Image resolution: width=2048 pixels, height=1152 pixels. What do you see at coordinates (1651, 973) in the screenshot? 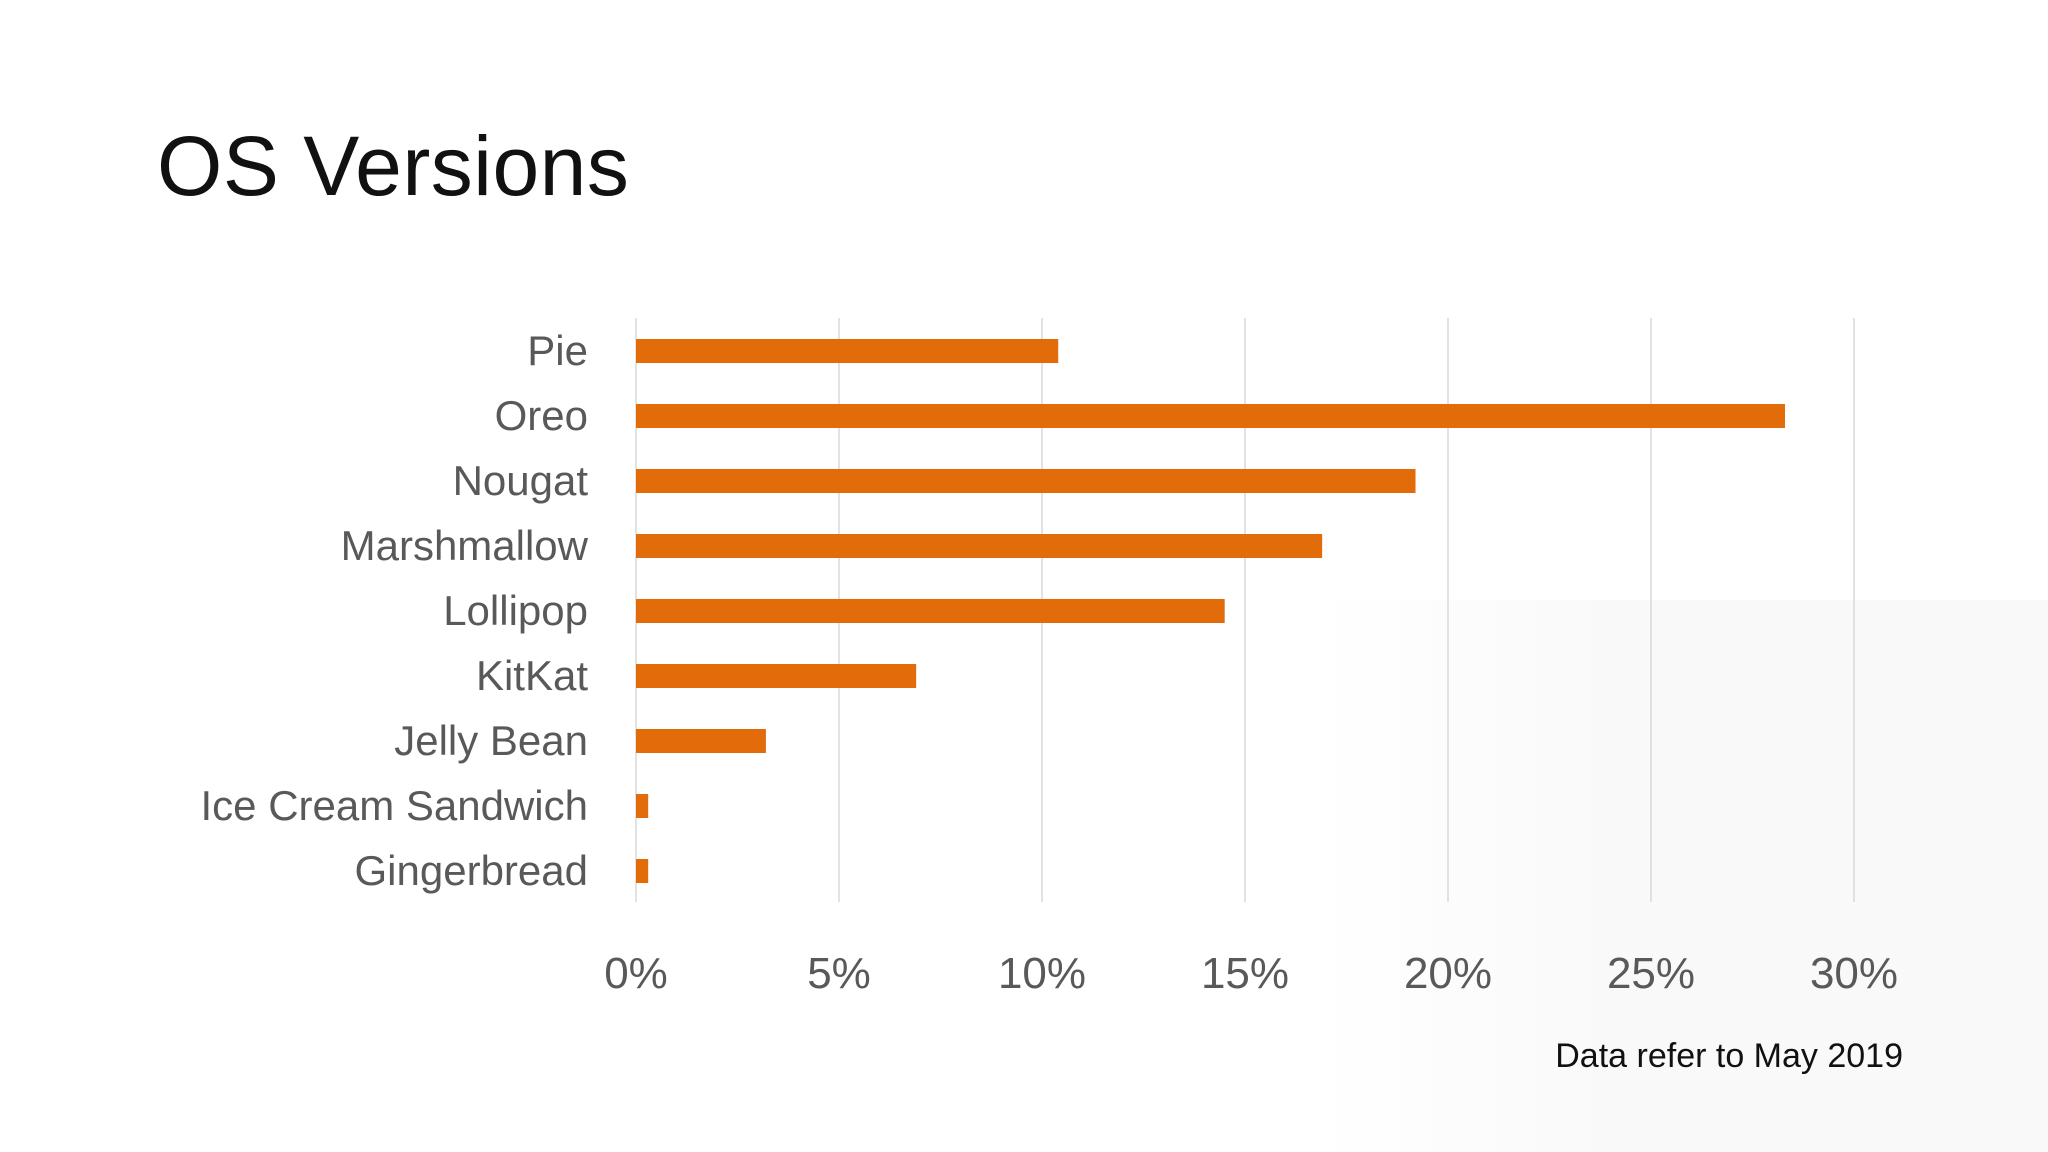
I see `x-tick-label: 25%` at bounding box center [1651, 973].